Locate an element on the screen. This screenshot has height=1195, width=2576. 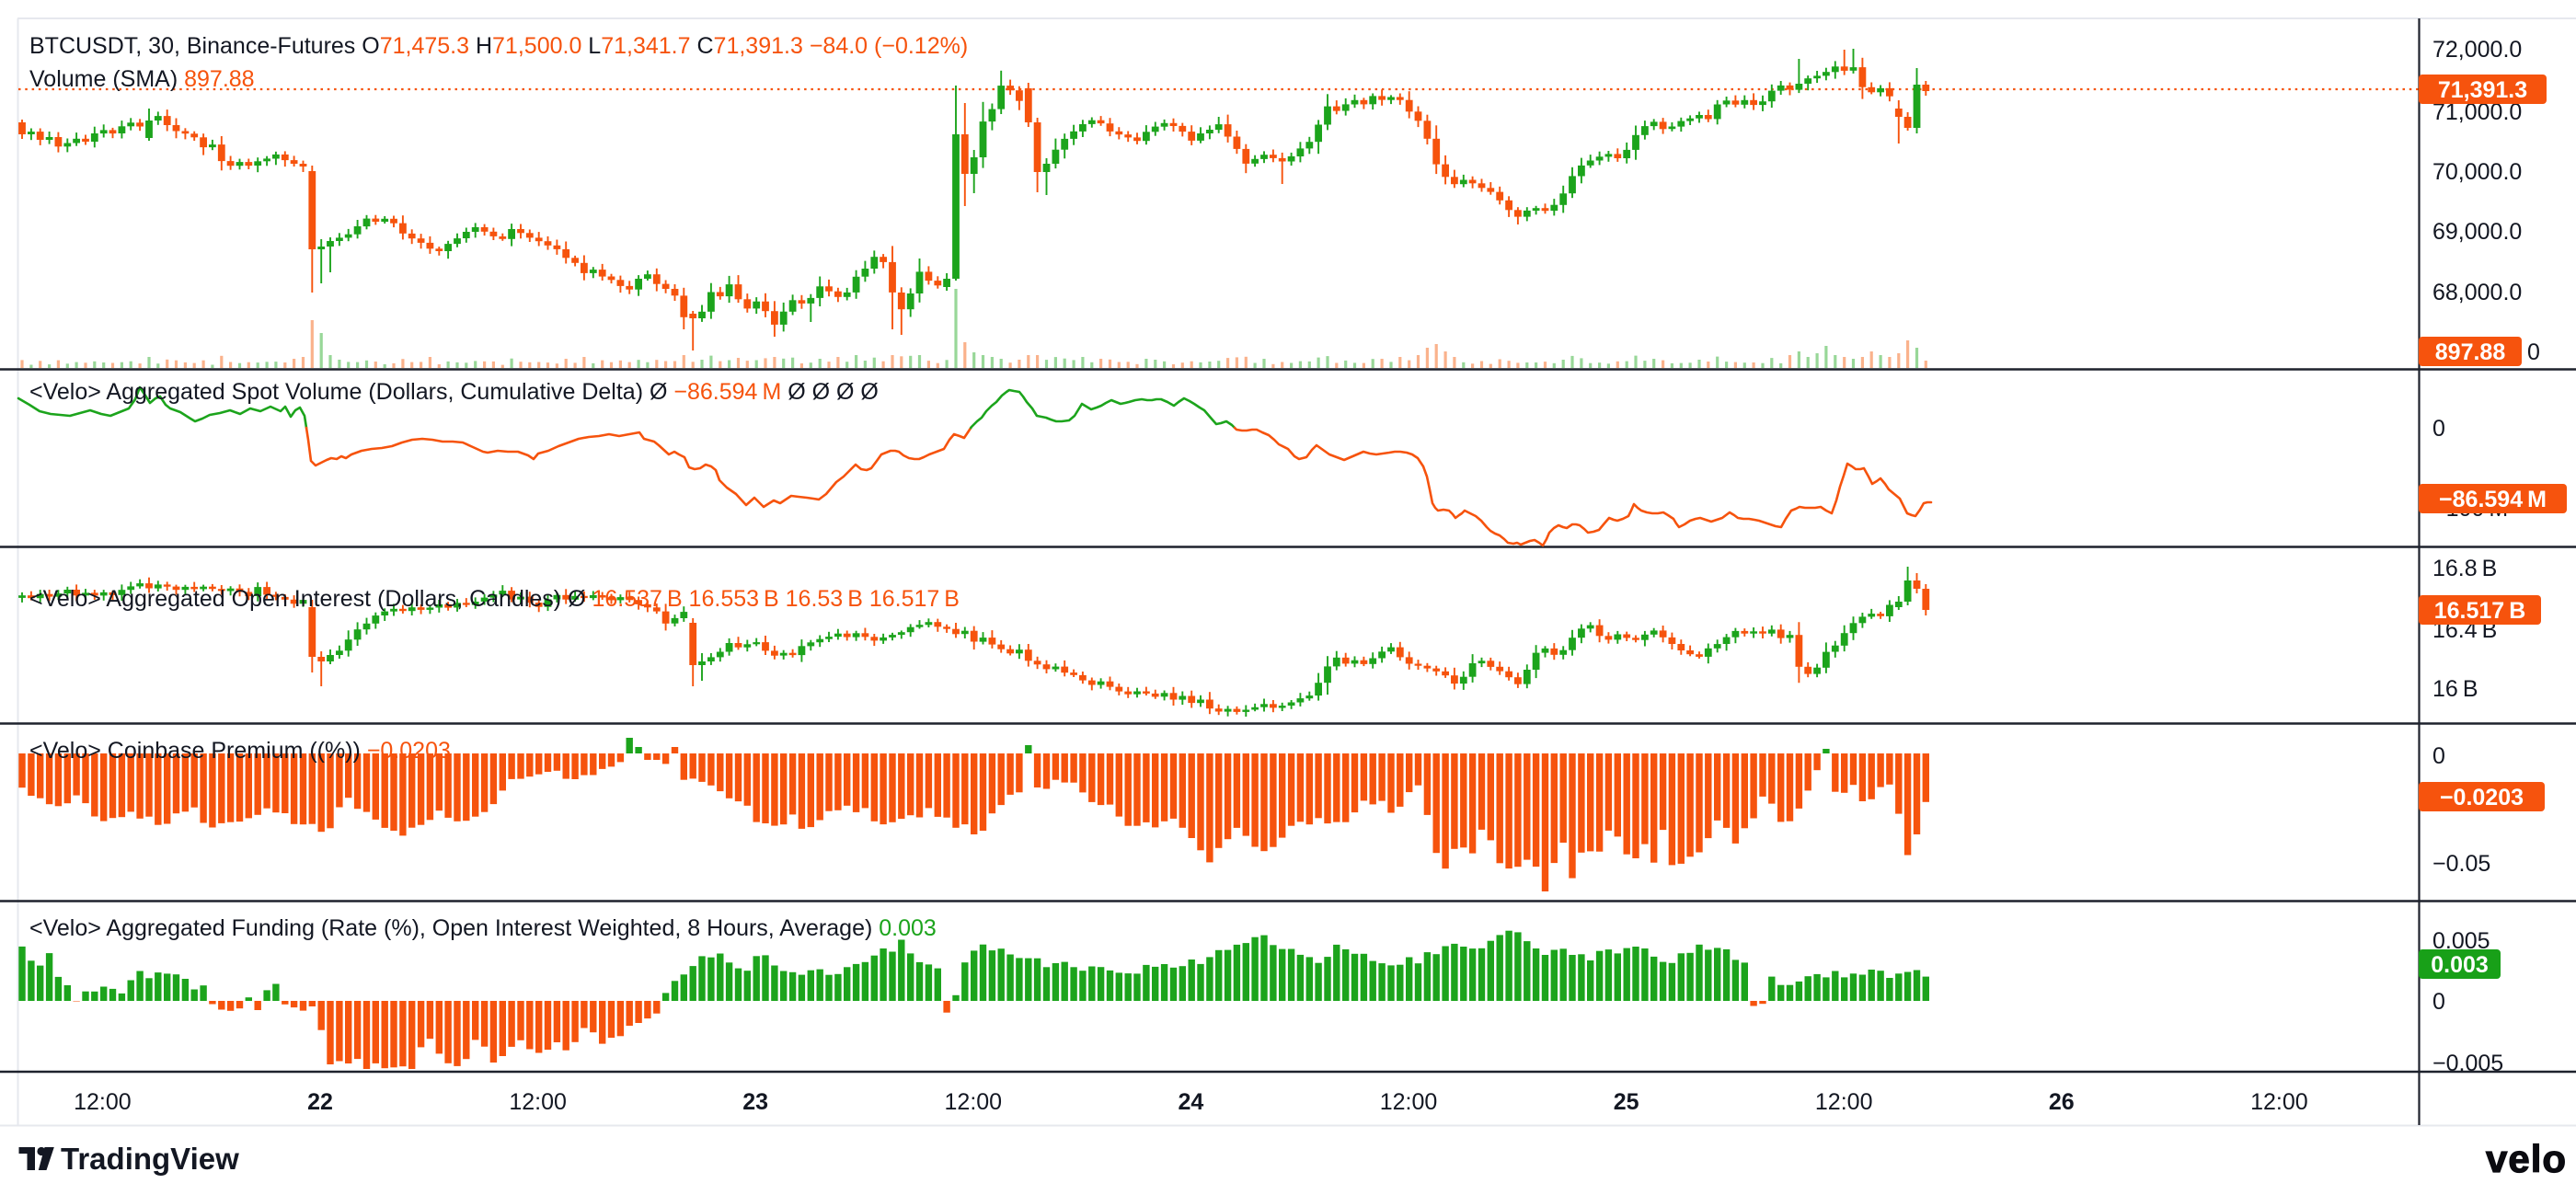
svg-text: 897.88 is located at coordinates (2470, 352).